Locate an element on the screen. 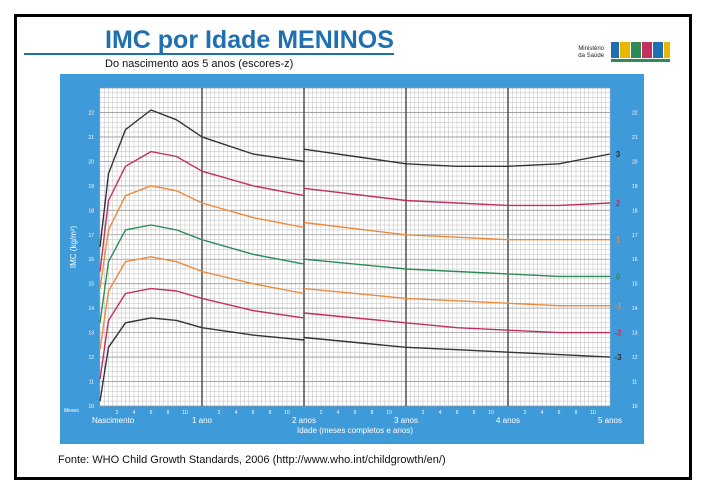  series-line-z1-a is located at coordinates (202, 237).